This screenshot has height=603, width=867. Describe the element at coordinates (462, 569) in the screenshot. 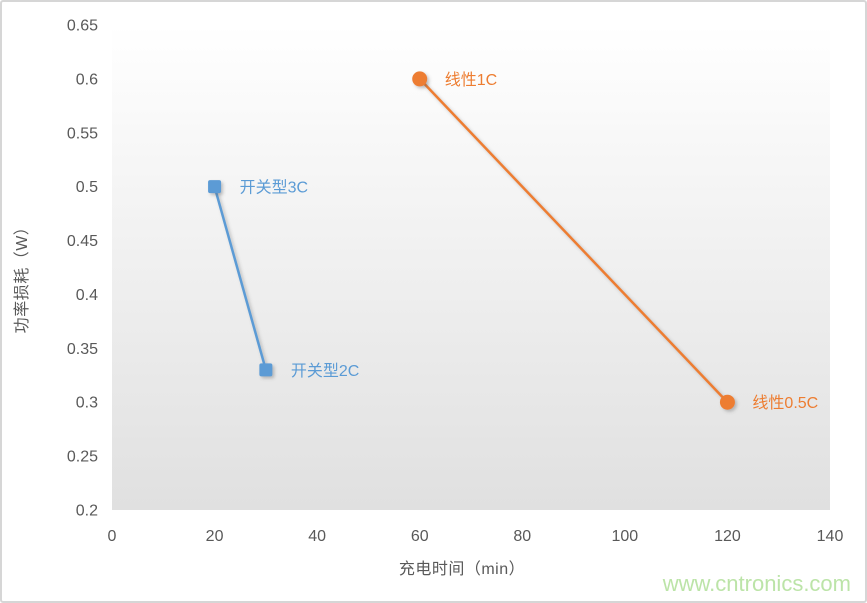

I see `x-axis-title: 充电时间（min）` at that location.